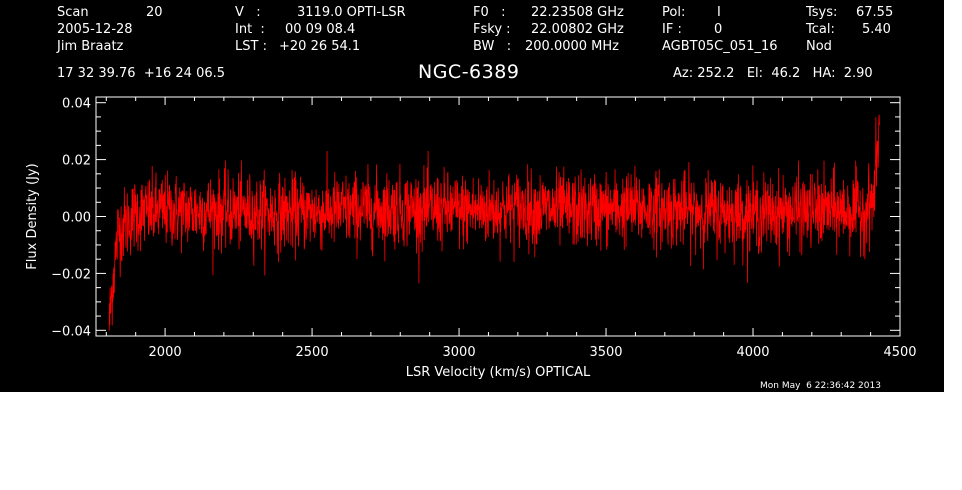 Image resolution: width=962 pixels, height=490 pixels. What do you see at coordinates (674, 12) in the screenshot?
I see `pol-label: Pol:` at bounding box center [674, 12].